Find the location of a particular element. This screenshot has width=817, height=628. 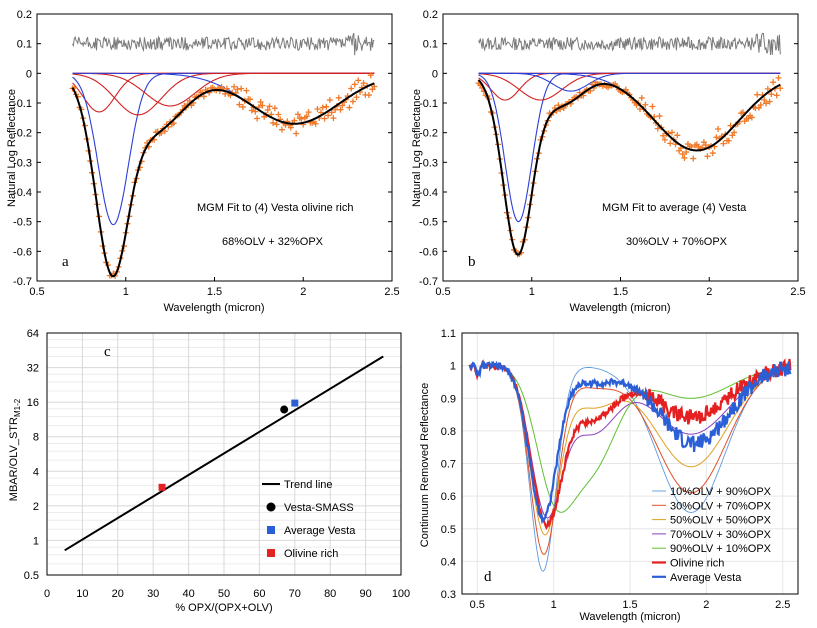

panel-c-xlabel: % OPX/(OPX+OLV) is located at coordinates (223, 608).